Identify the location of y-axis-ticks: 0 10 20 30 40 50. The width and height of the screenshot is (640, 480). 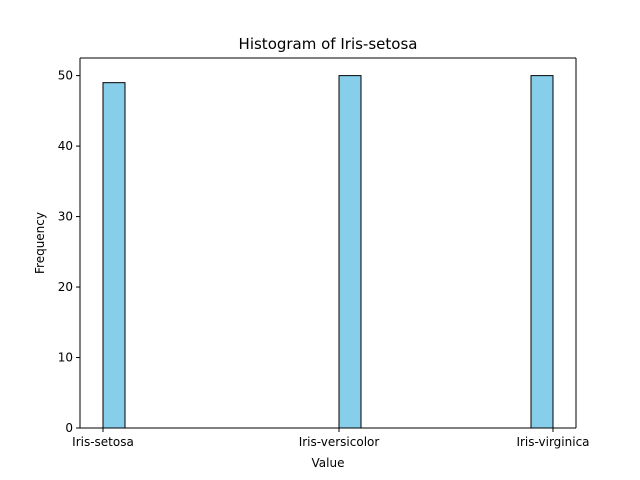
(69, 252).